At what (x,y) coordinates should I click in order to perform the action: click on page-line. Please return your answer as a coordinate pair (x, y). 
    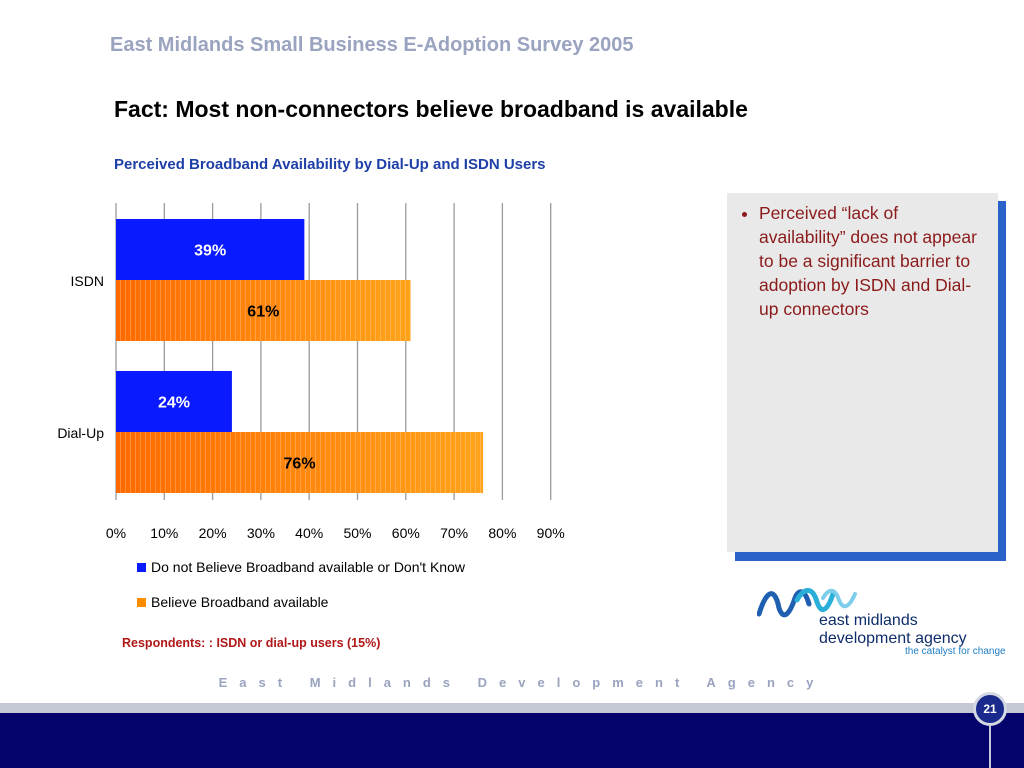
    Looking at the image, I should click on (990, 747).